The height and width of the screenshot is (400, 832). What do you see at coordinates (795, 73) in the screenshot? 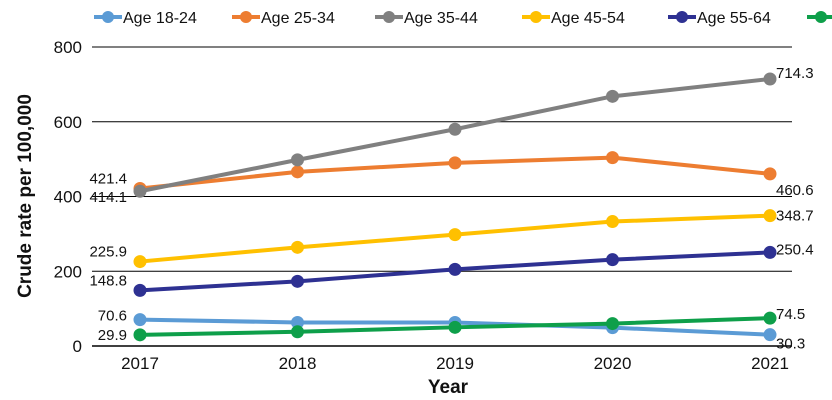
I see `data-label: 714.3` at bounding box center [795, 73].